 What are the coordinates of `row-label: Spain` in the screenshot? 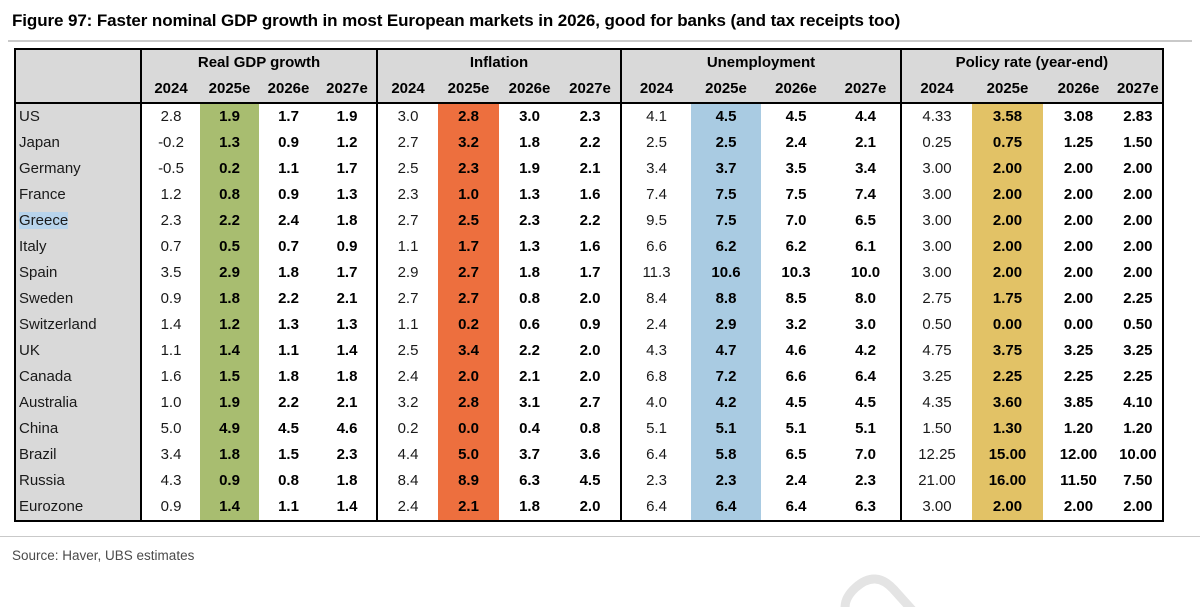 It's located at (78, 273).